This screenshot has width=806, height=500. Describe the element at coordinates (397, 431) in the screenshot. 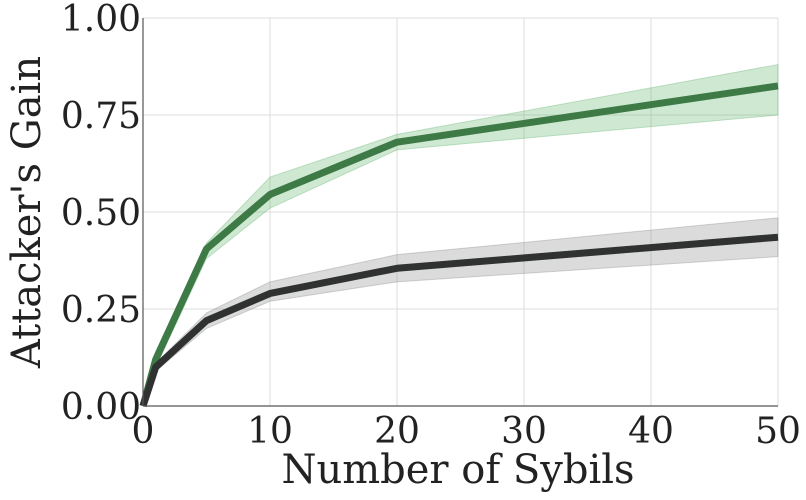

I see `x-tick-label: 20` at that location.